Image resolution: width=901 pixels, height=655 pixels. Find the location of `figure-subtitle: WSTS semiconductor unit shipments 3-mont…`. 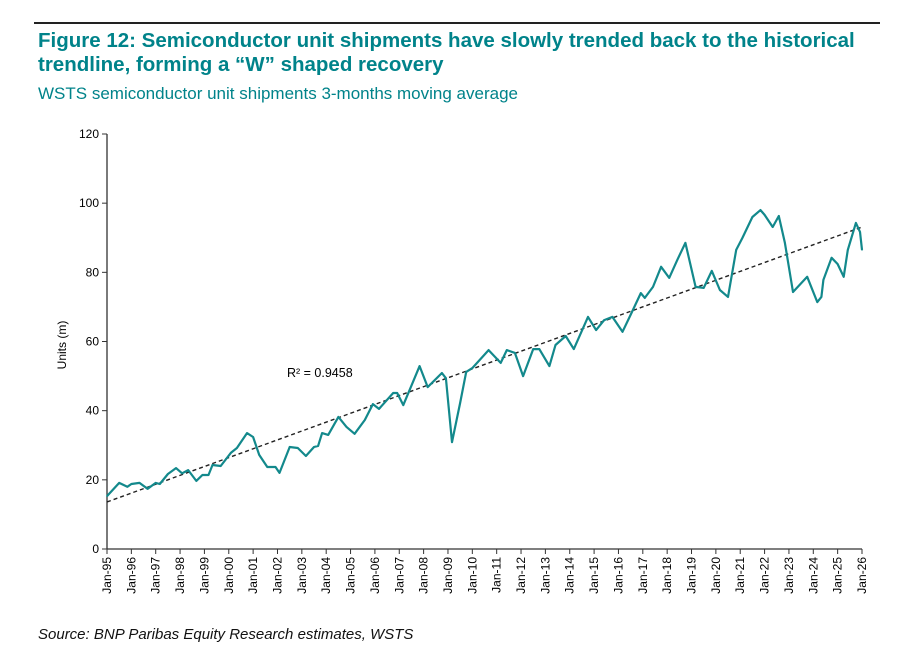

figure-subtitle: WSTS semiconductor unit shipments 3-mont… is located at coordinates (278, 93).